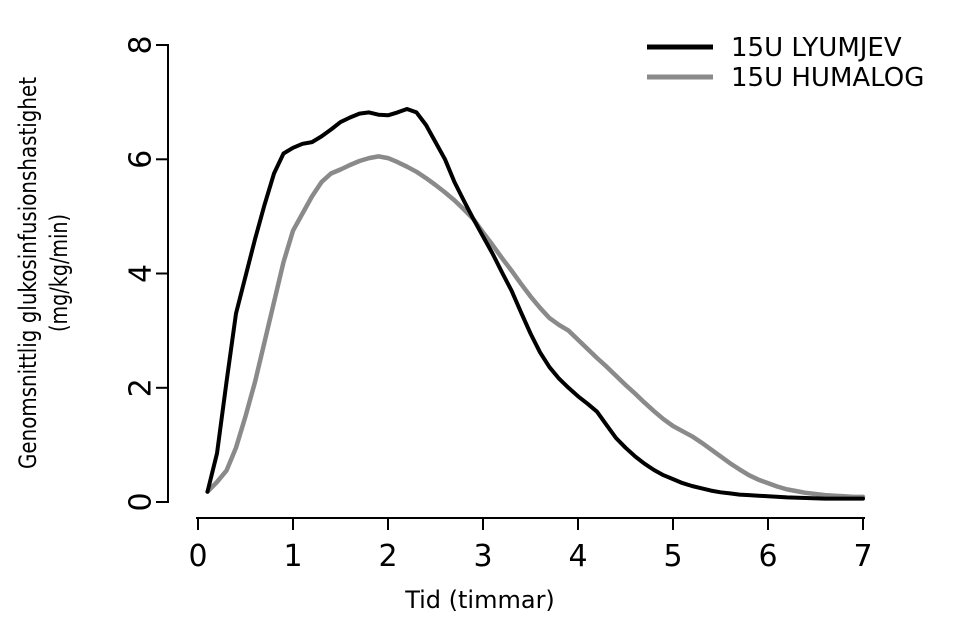  I want to click on legend-item-humalog: 15U HUMALOG, so click(785, 78).